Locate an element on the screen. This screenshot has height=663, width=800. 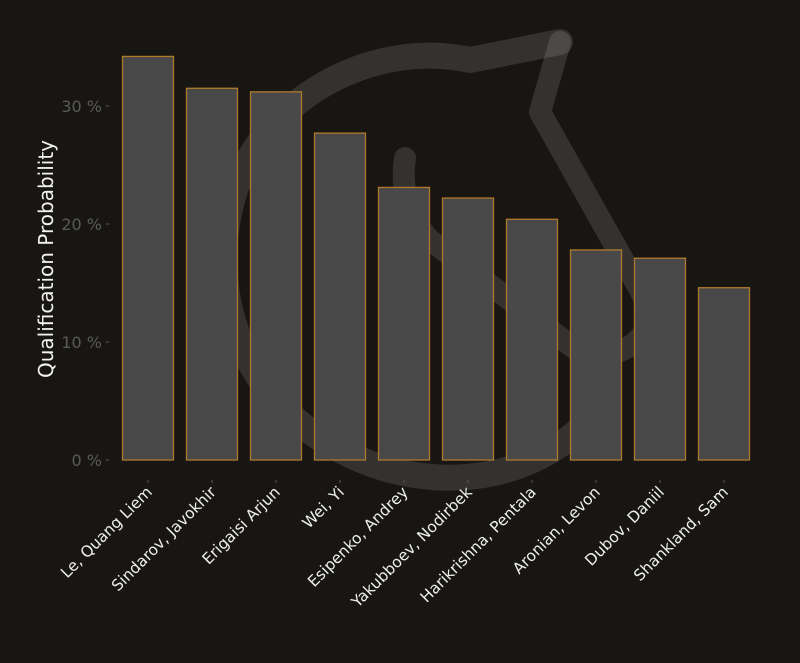
x-tick-label: Sindarov, Javokhir is located at coordinates (164, 539).